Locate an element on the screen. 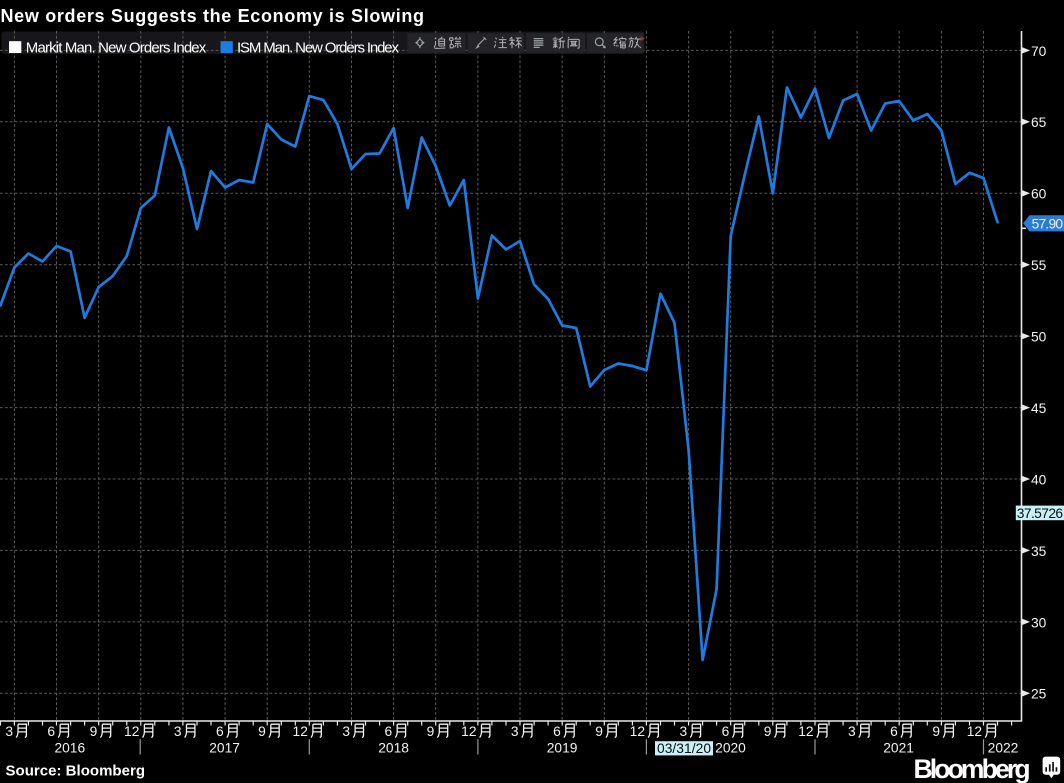 This screenshot has width=1064, height=783. svg-text: 45 is located at coordinates (1039, 408).